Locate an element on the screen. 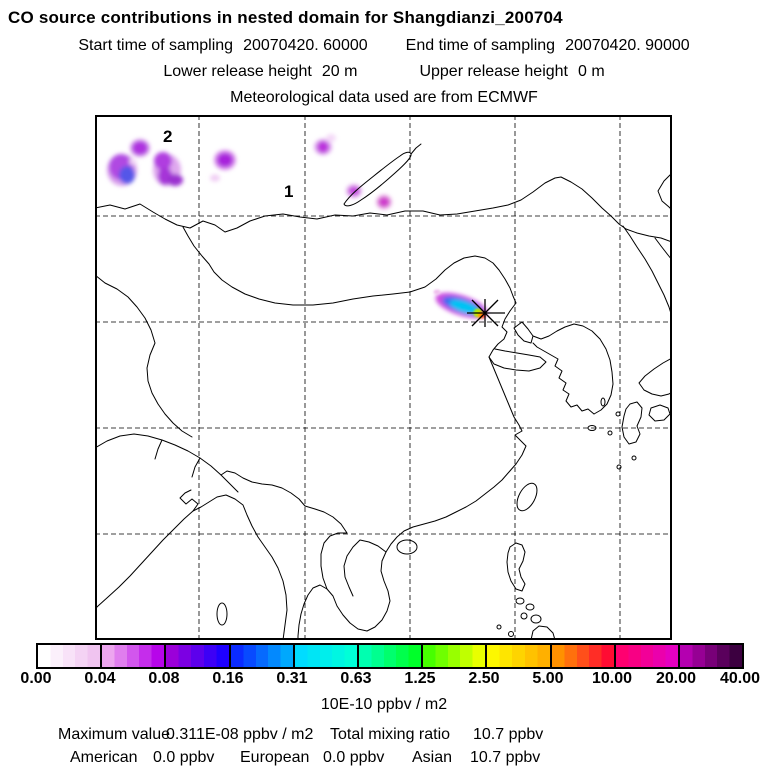 This screenshot has width=768, height=768. end-time-label: End time of sampling is located at coordinates (480, 45).